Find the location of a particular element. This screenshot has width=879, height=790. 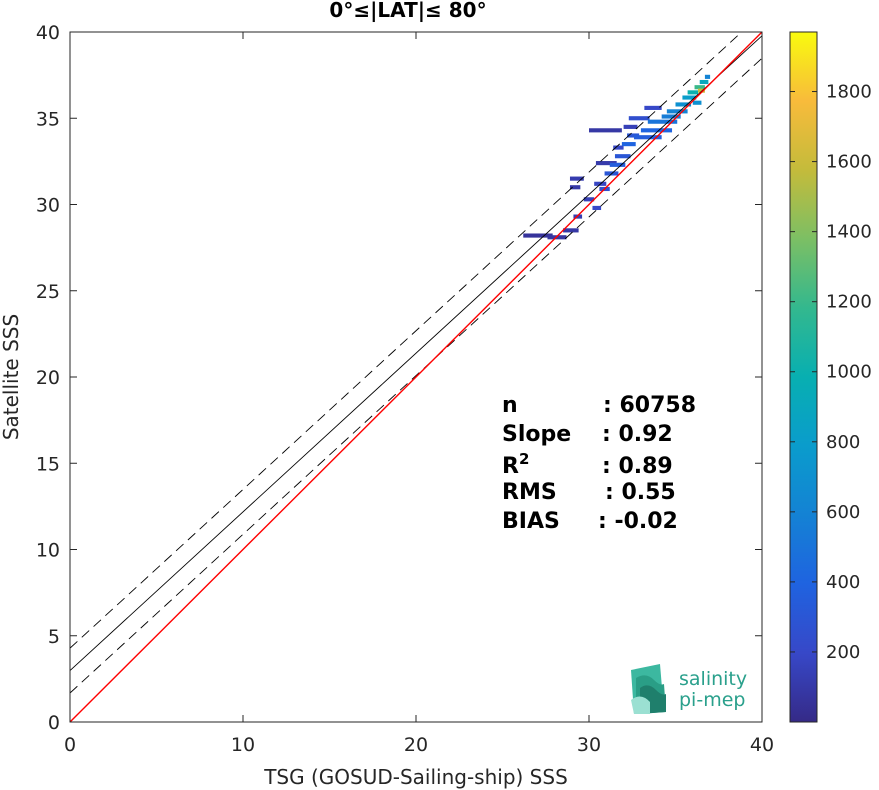

y-tick-label: 10 is located at coordinates (48, 551).